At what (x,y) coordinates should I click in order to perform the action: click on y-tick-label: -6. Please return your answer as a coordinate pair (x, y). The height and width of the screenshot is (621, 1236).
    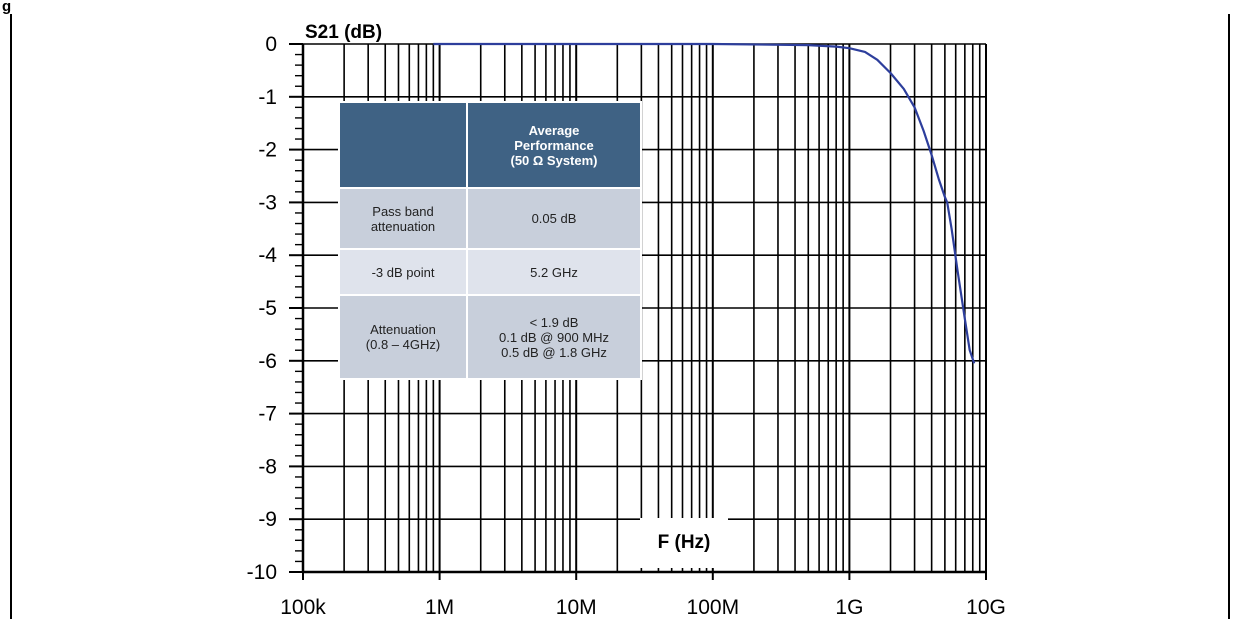
    Looking at the image, I should click on (267, 361).